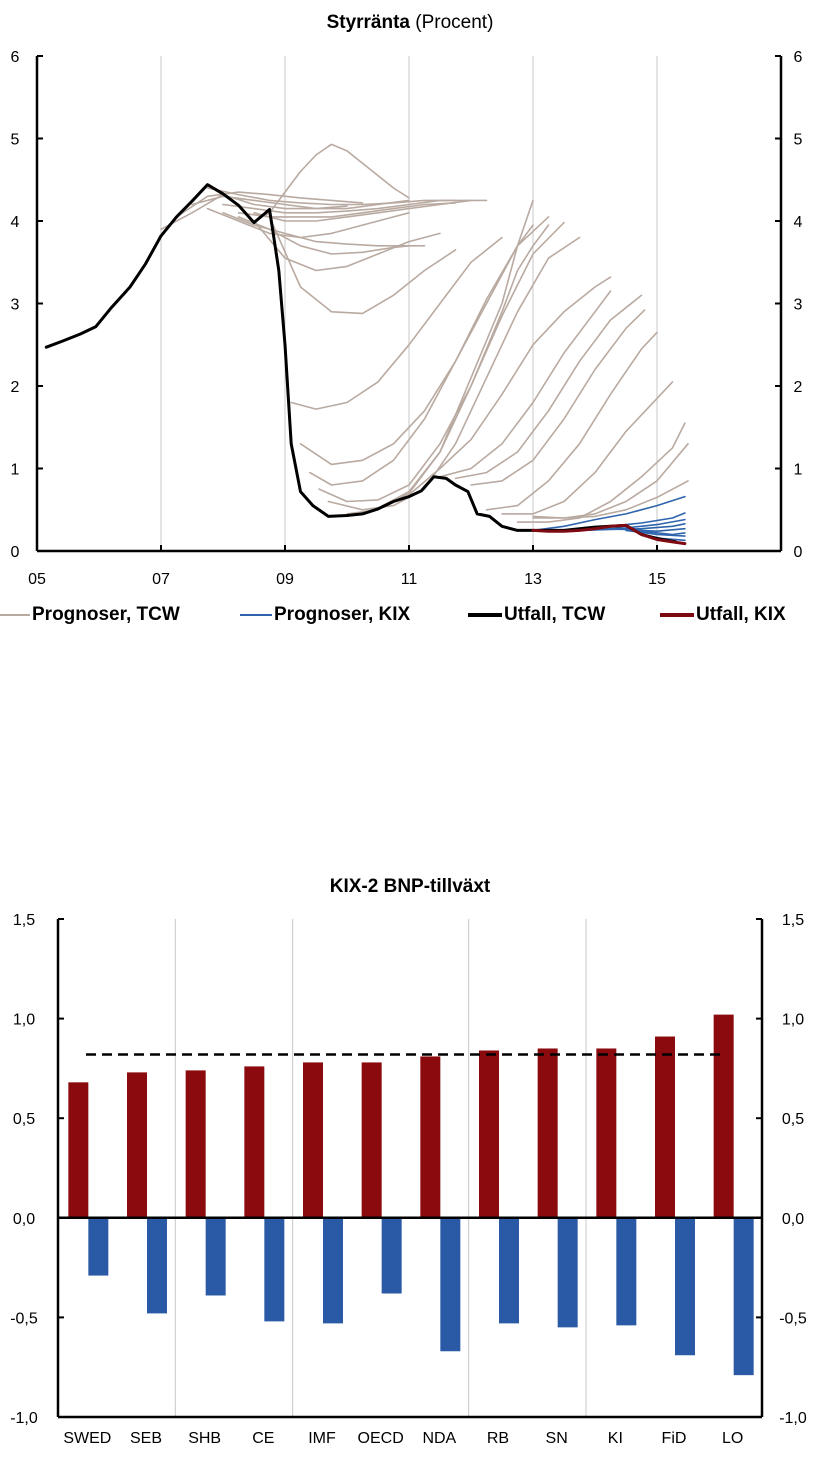 The width and height of the screenshot is (820, 1460). I want to click on y-tick-label-left: 1,5, so click(24, 920).